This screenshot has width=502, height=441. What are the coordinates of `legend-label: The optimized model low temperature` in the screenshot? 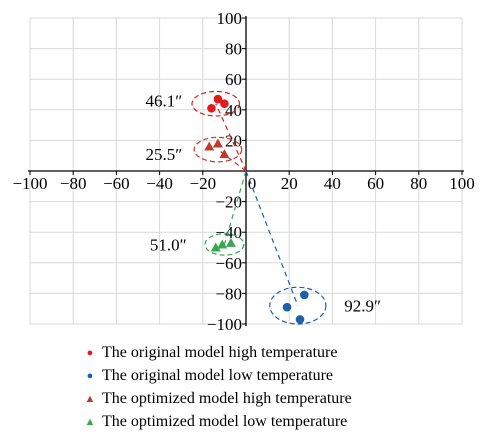 It's located at (225, 421).